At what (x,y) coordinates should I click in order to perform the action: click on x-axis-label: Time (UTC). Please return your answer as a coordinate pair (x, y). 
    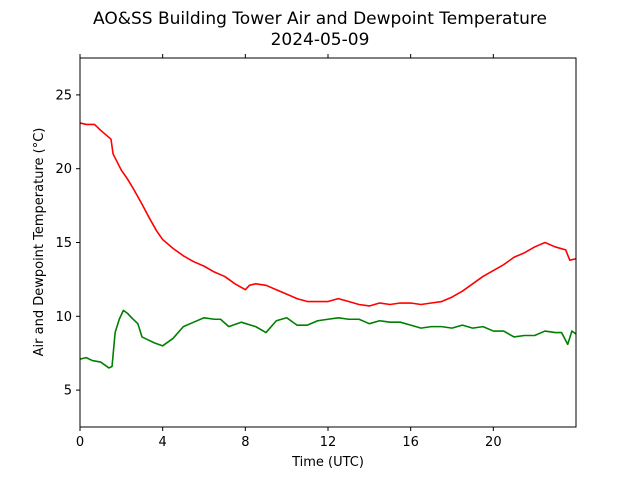
    Looking at the image, I should click on (327, 462).